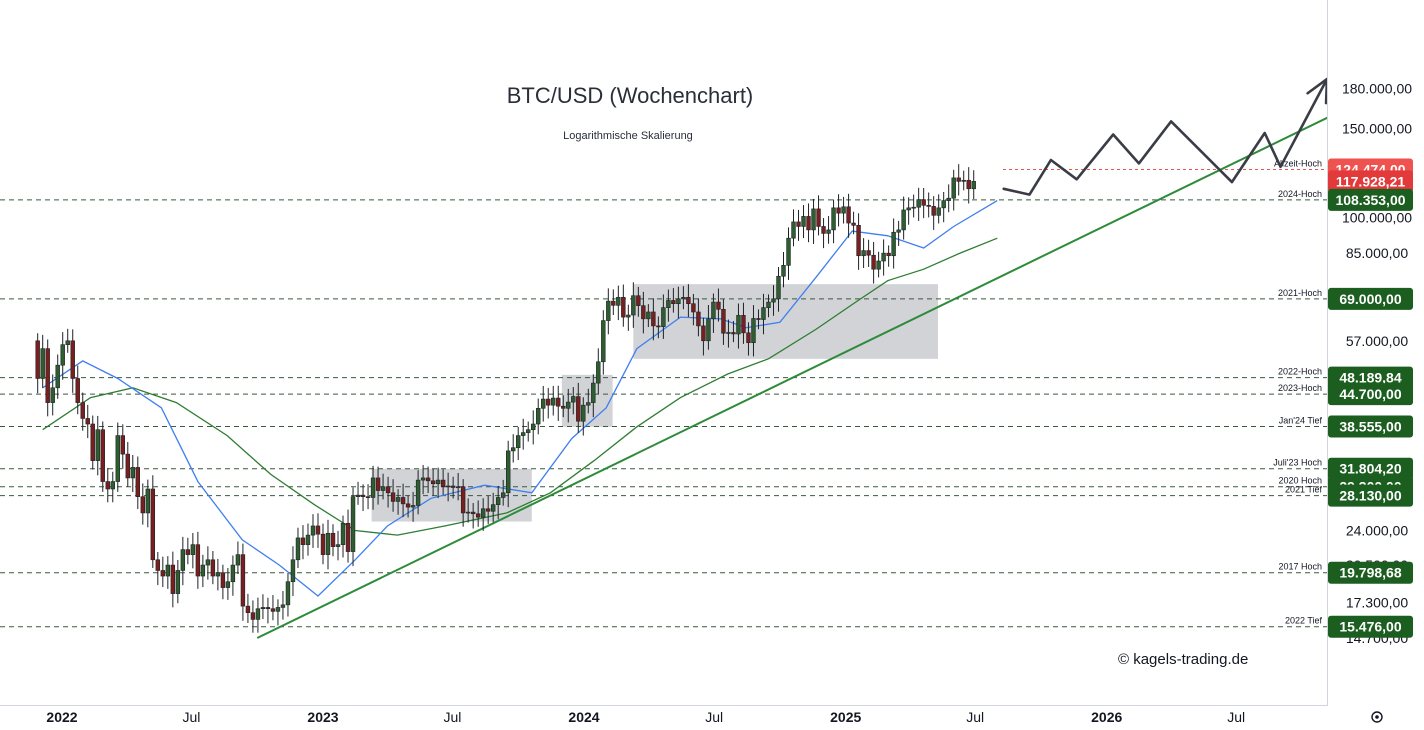 Image resolution: width=1424 pixels, height=730 pixels. I want to click on level-name: 2024-Hoch, so click(1300, 194).